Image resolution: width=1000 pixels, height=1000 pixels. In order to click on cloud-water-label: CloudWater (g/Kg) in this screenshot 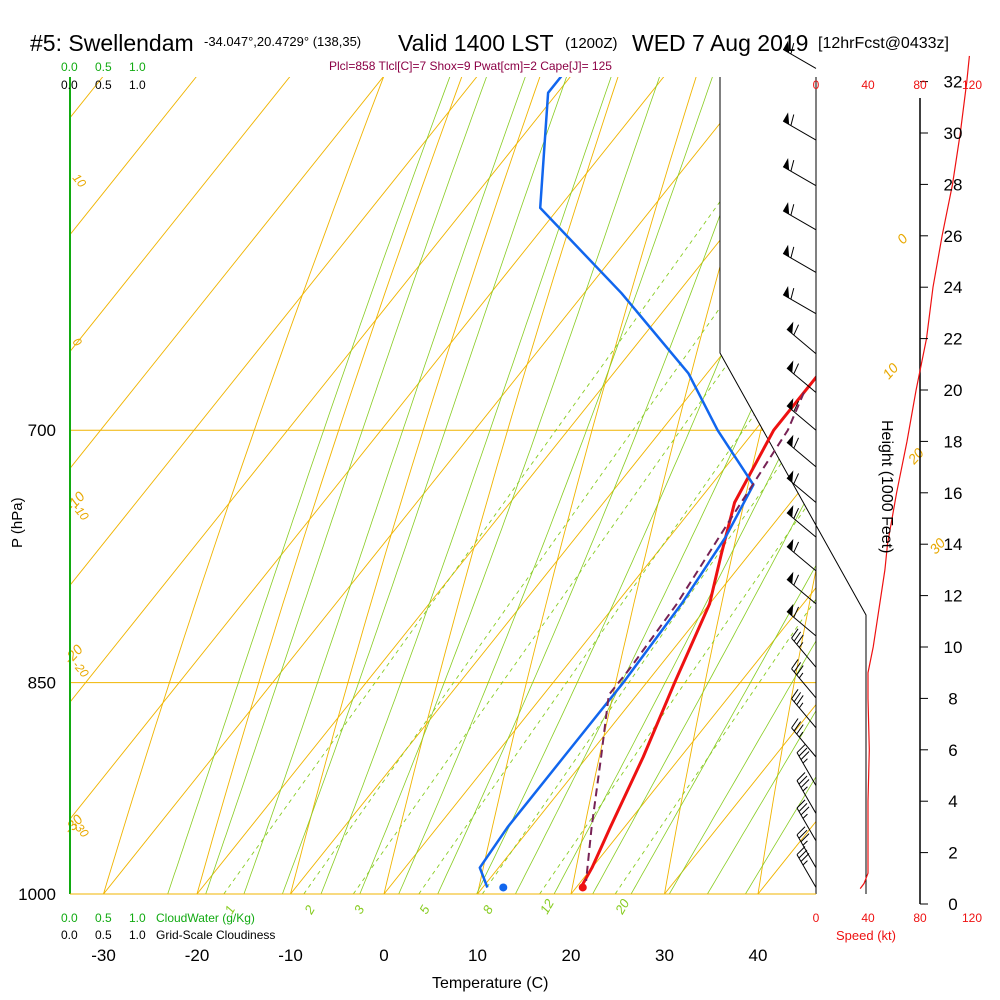, I will do `click(205, 918)`.